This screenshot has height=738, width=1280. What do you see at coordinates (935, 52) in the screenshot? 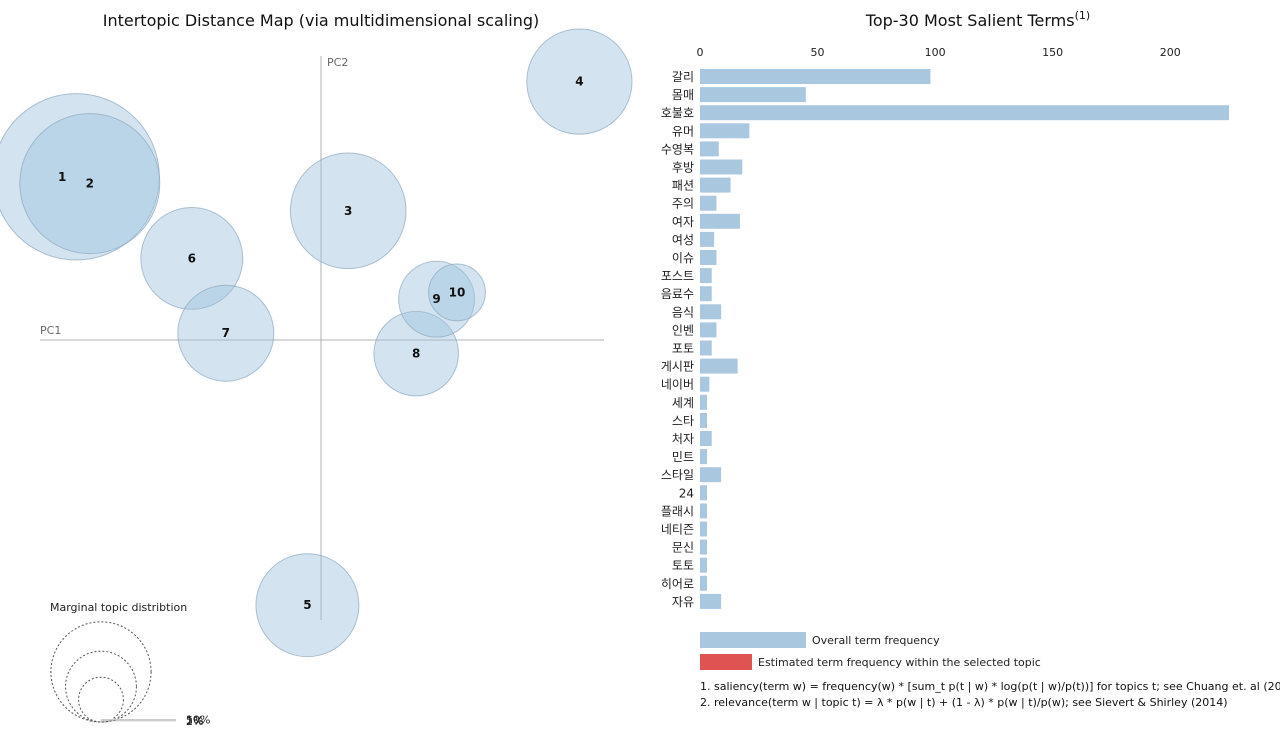
I see `x-tick-100: 100` at bounding box center [935, 52].